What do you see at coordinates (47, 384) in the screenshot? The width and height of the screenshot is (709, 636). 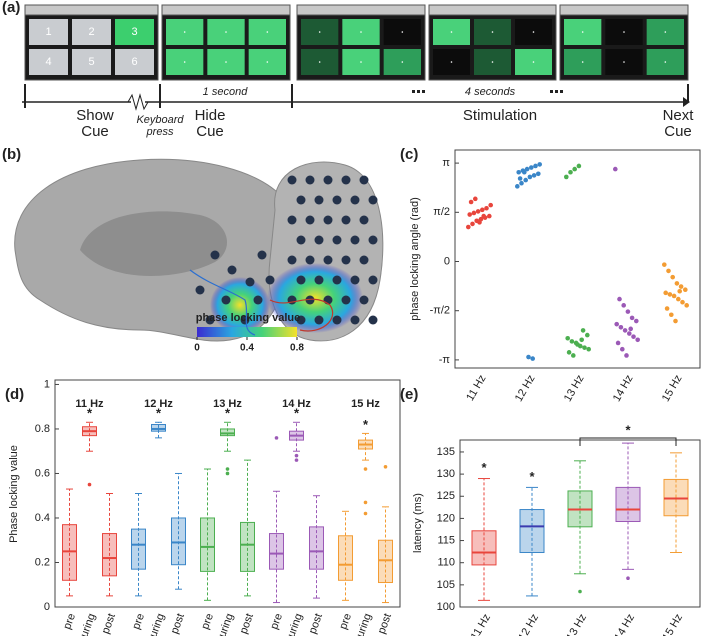 I see `y-tick-label: 1` at bounding box center [47, 384].